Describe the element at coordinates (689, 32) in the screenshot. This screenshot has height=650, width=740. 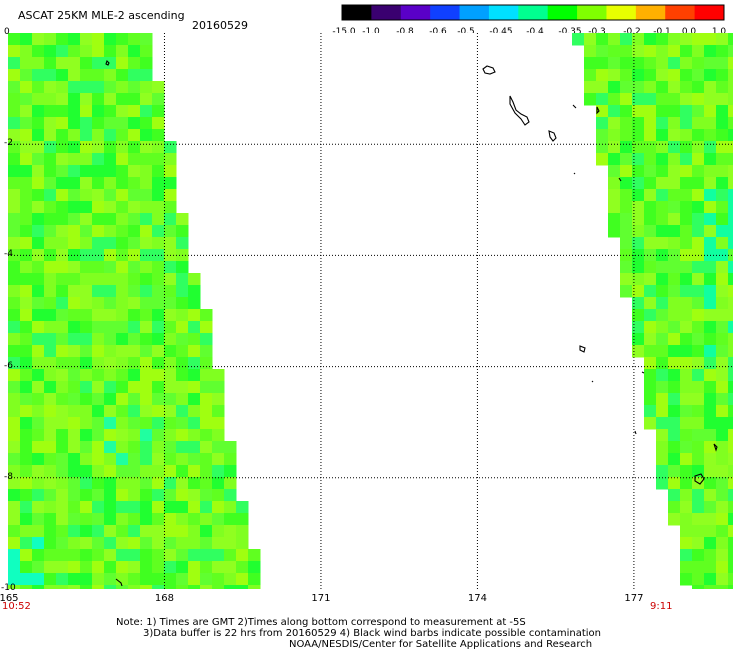
I see `colorbar-label: 0.0` at that location.